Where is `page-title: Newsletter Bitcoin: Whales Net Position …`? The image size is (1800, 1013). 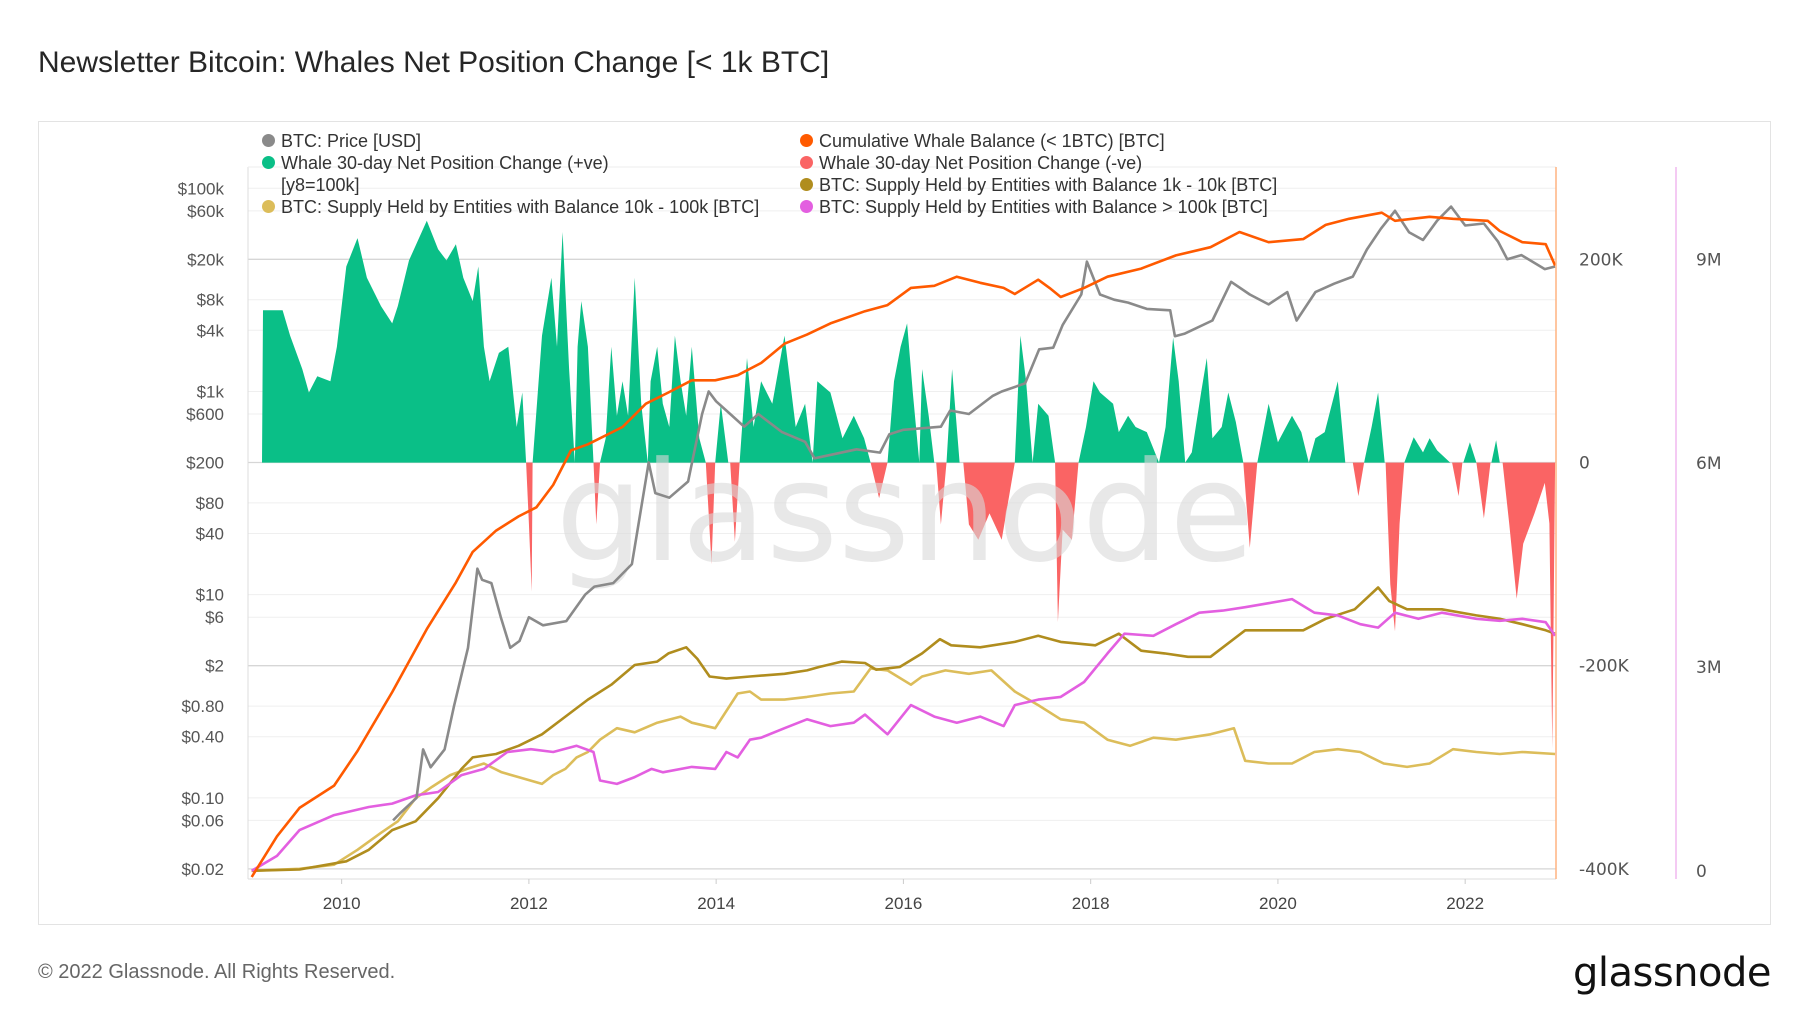 page-title: Newsletter Bitcoin: Whales Net Position … is located at coordinates (434, 62).